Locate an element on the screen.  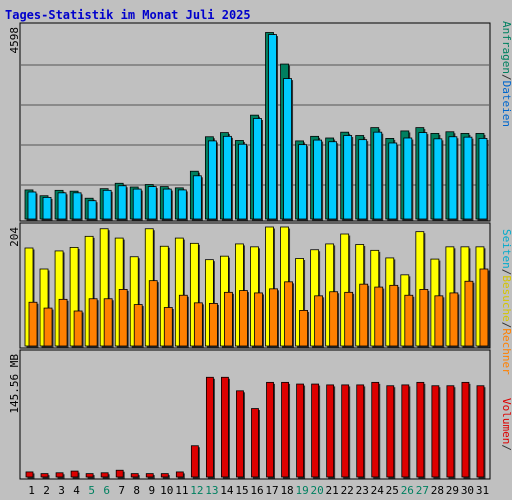
x-tick-day-15: 15 is located at coordinates (241, 490).